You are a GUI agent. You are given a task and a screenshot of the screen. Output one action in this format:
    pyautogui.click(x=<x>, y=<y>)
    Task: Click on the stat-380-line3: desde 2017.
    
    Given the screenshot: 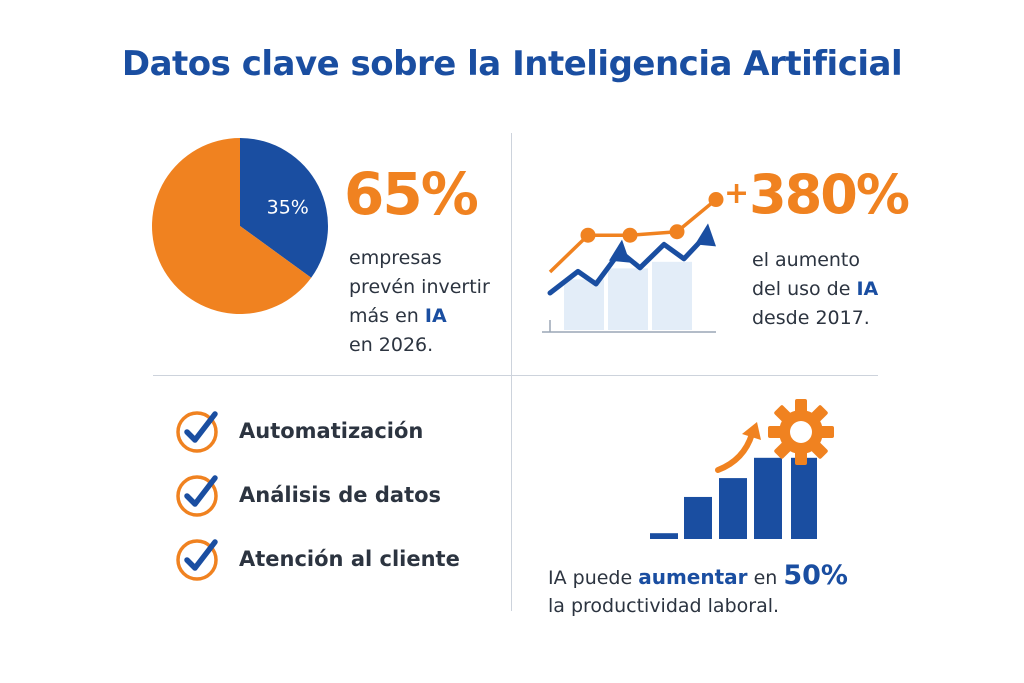 What is the action you would take?
    pyautogui.click(x=811, y=318)
    